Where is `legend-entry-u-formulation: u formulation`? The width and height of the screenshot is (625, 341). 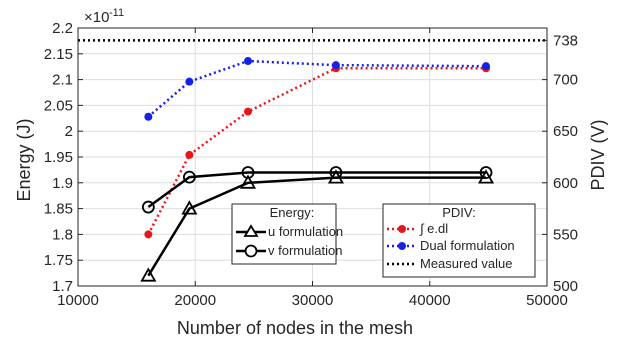
legend-entry-u-formulation: u formulation is located at coordinates (289, 231).